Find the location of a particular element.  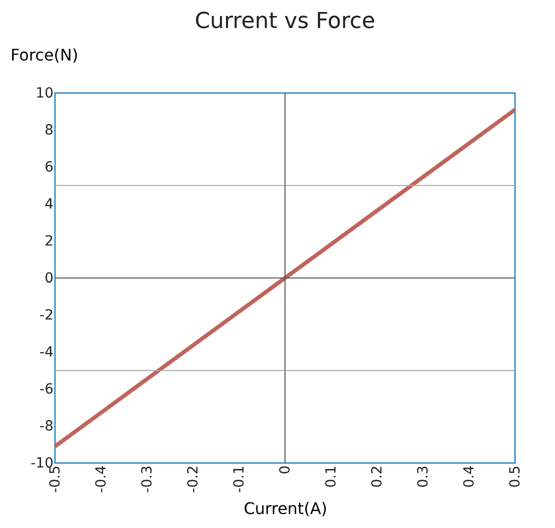

y-tick-label: -6 is located at coordinates (47, 390).